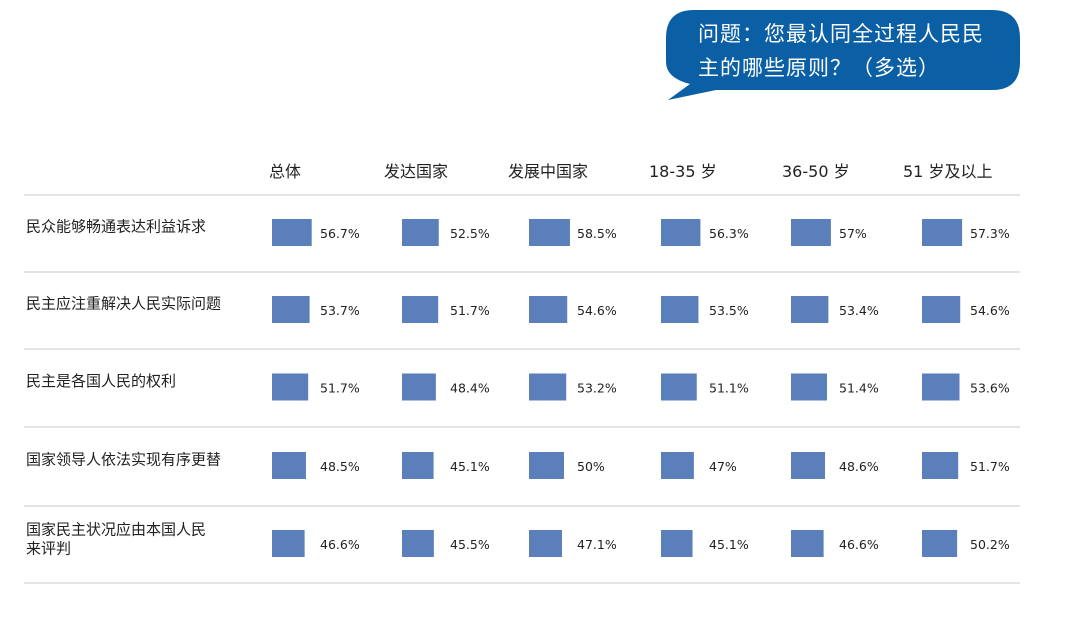 This screenshot has height=624, width=1080. I want to click on value-label: 57.3%, so click(990, 233).